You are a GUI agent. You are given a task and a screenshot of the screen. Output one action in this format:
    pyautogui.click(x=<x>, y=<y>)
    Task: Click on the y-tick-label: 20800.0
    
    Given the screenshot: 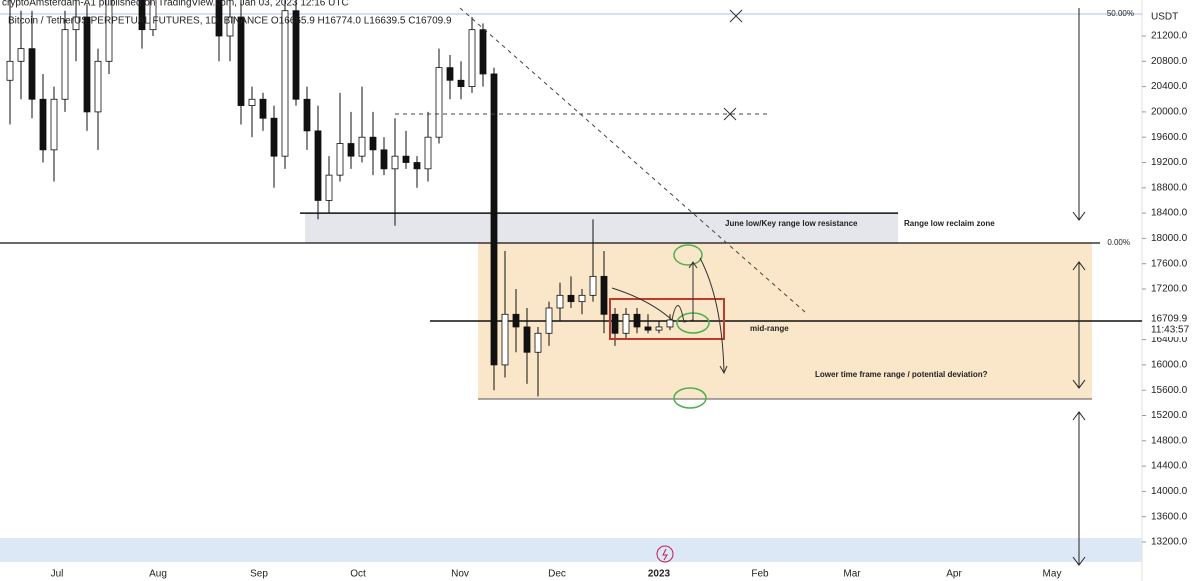 What is the action you would take?
    pyautogui.click(x=1169, y=61)
    